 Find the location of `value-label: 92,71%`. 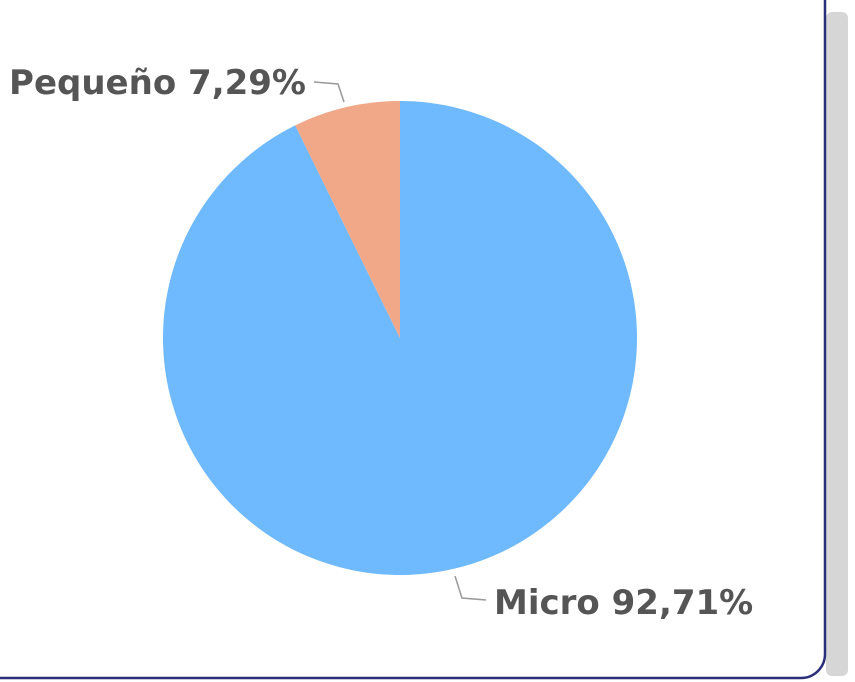

value-label: 92,71% is located at coordinates (683, 603).